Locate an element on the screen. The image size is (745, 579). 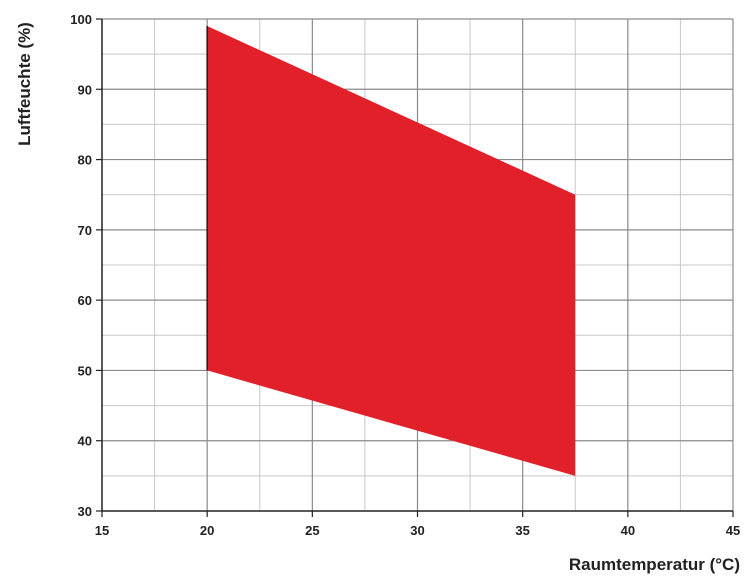
x-tick-label: 20 is located at coordinates (207, 530).